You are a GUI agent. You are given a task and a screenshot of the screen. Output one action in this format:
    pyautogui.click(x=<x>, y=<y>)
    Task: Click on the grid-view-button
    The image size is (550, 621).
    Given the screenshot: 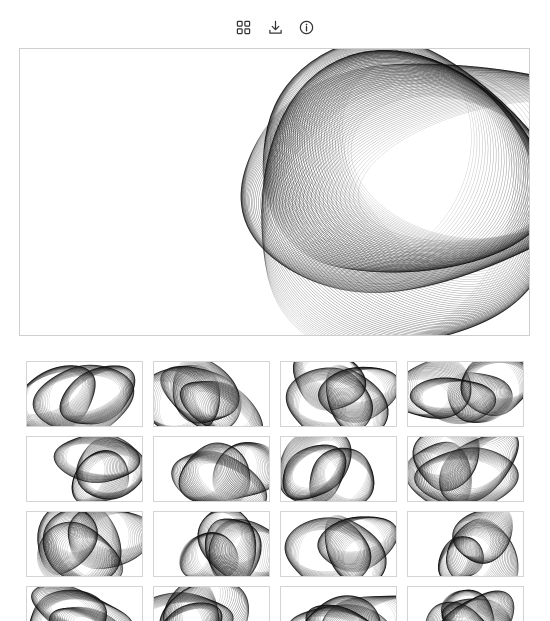 What is the action you would take?
    pyautogui.click(x=243, y=27)
    